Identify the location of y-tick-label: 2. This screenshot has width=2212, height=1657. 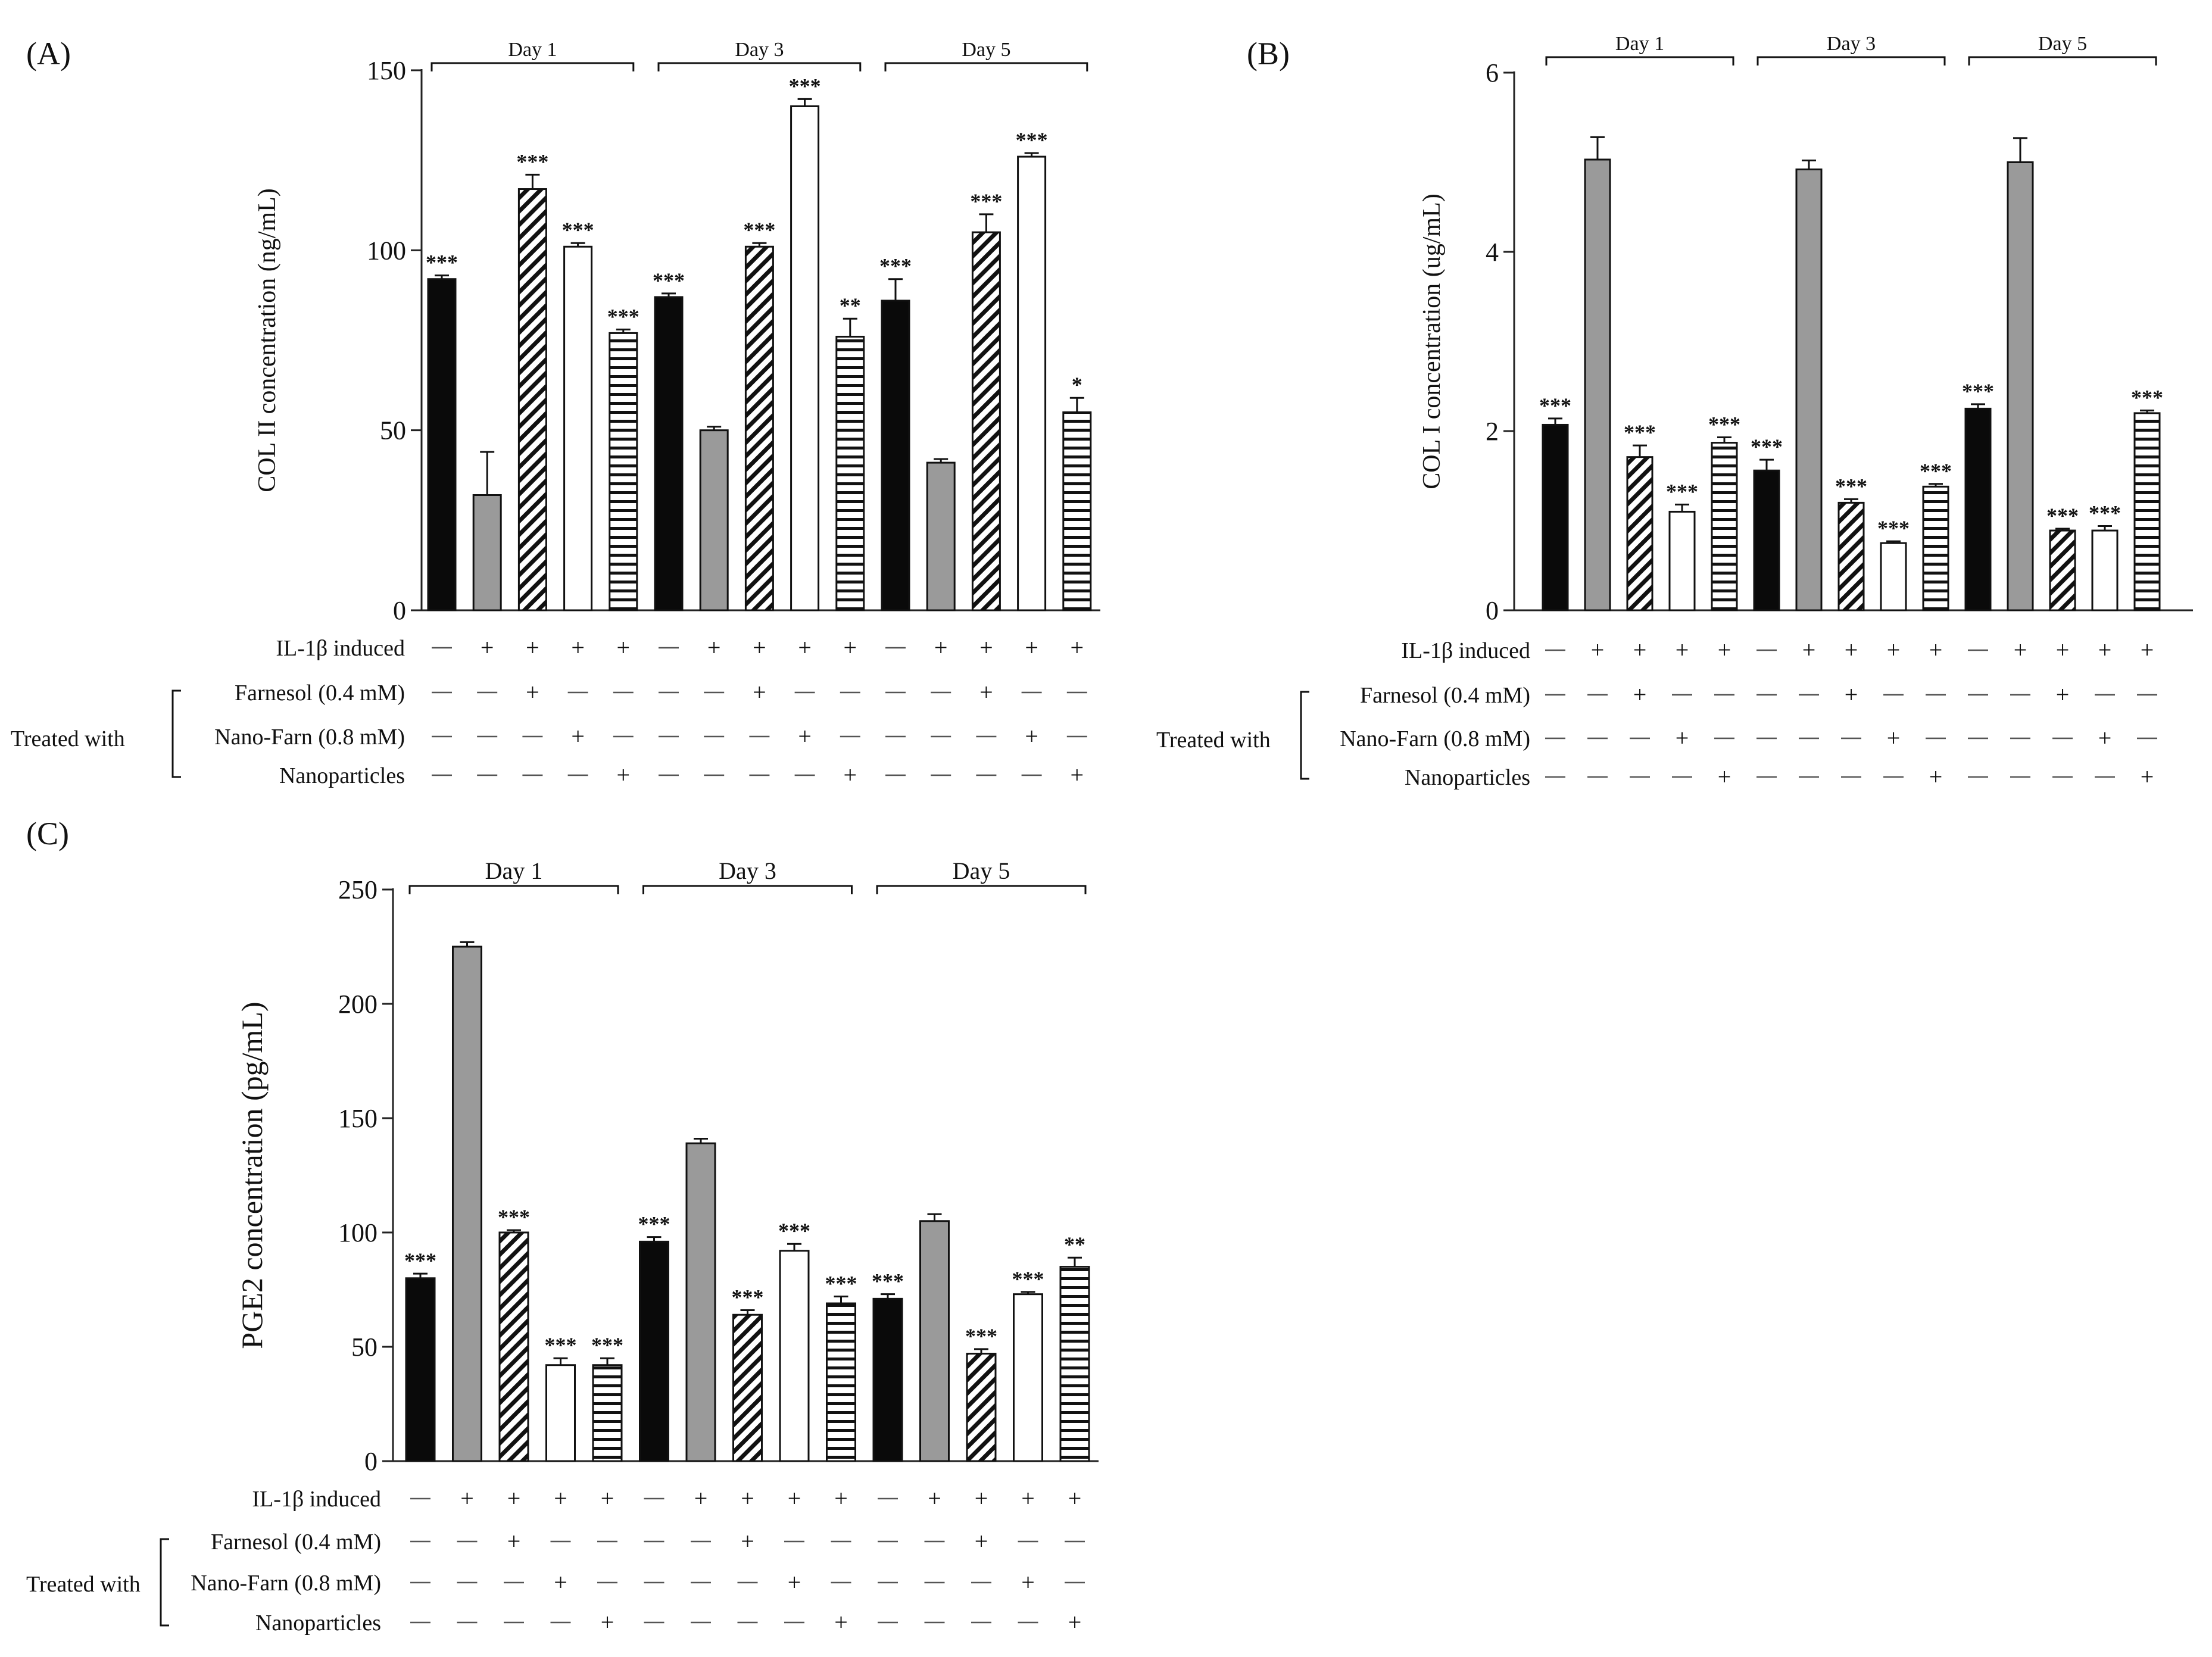
(1492, 431).